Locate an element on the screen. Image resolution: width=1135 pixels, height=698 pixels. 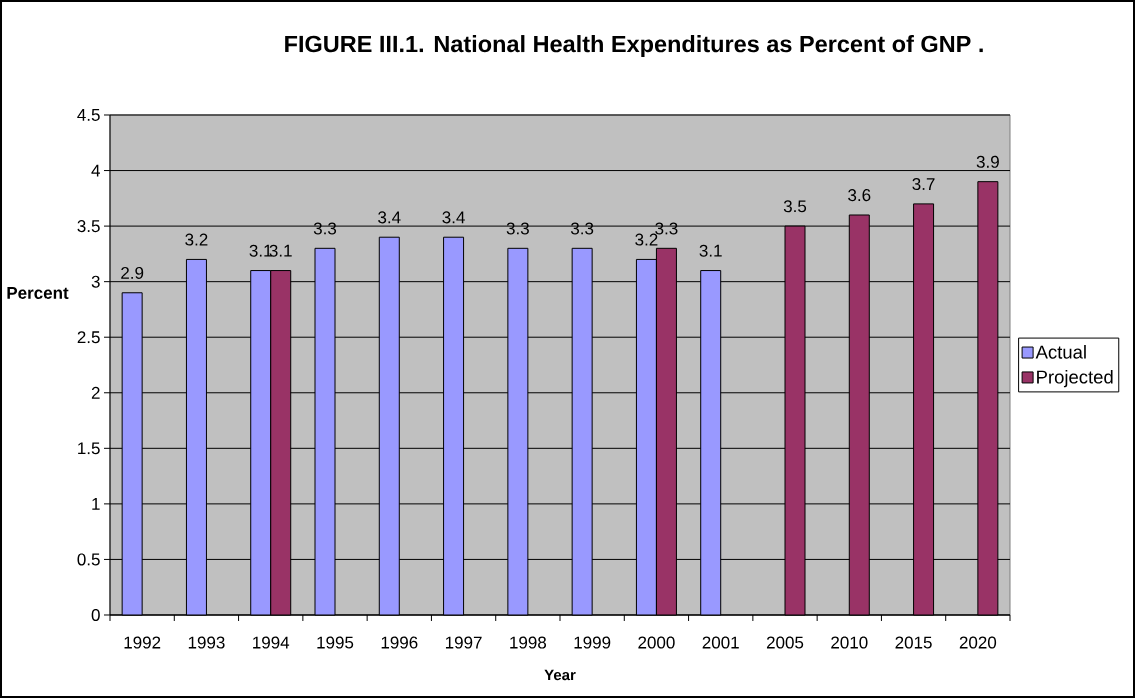
data-label: 3.1 is located at coordinates (710, 250).